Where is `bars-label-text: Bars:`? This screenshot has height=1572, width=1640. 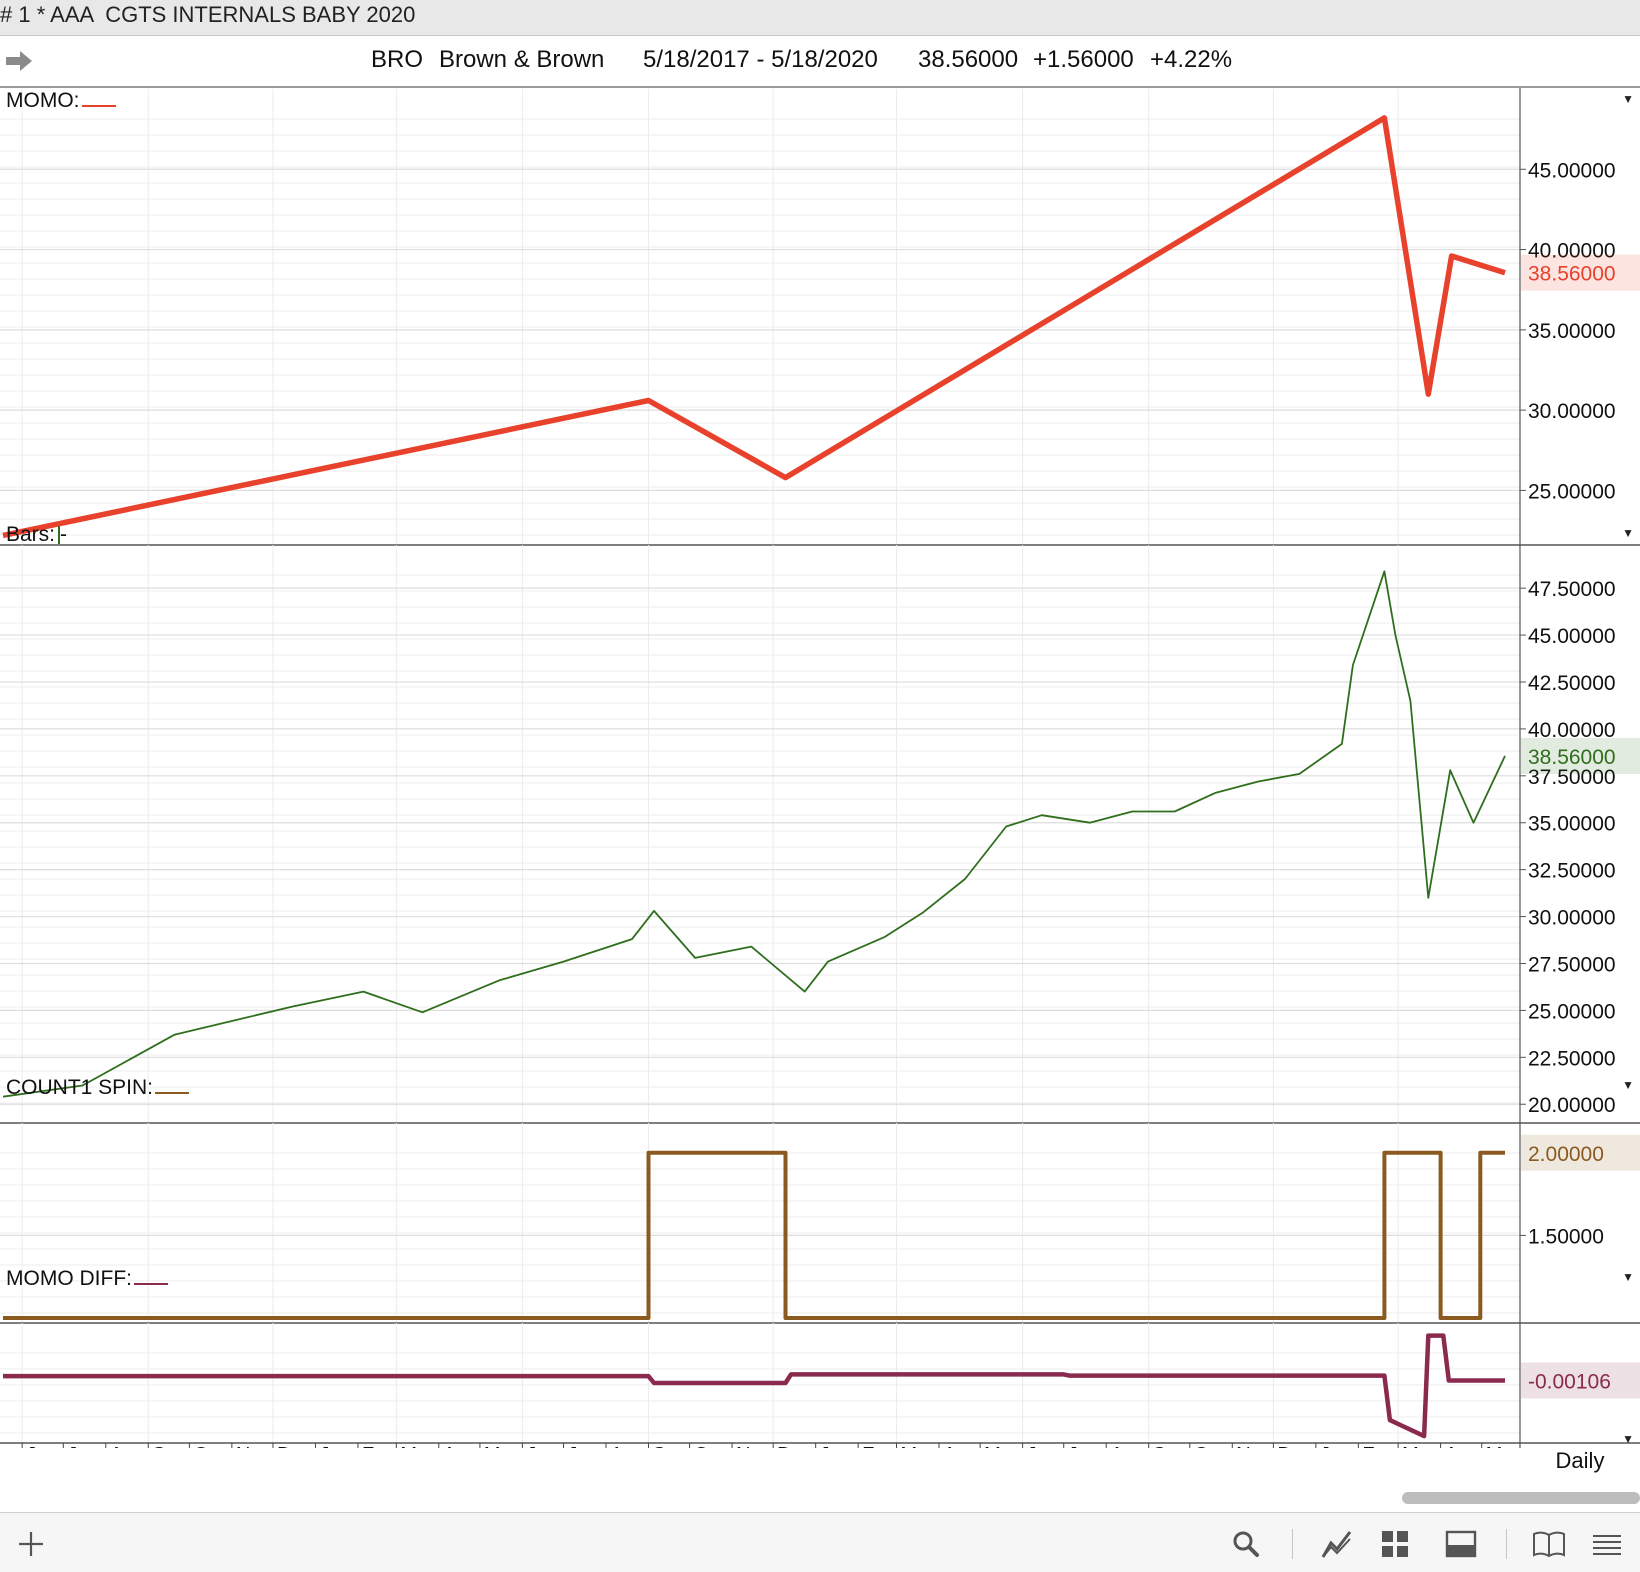 bars-label-text: Bars: is located at coordinates (31, 534).